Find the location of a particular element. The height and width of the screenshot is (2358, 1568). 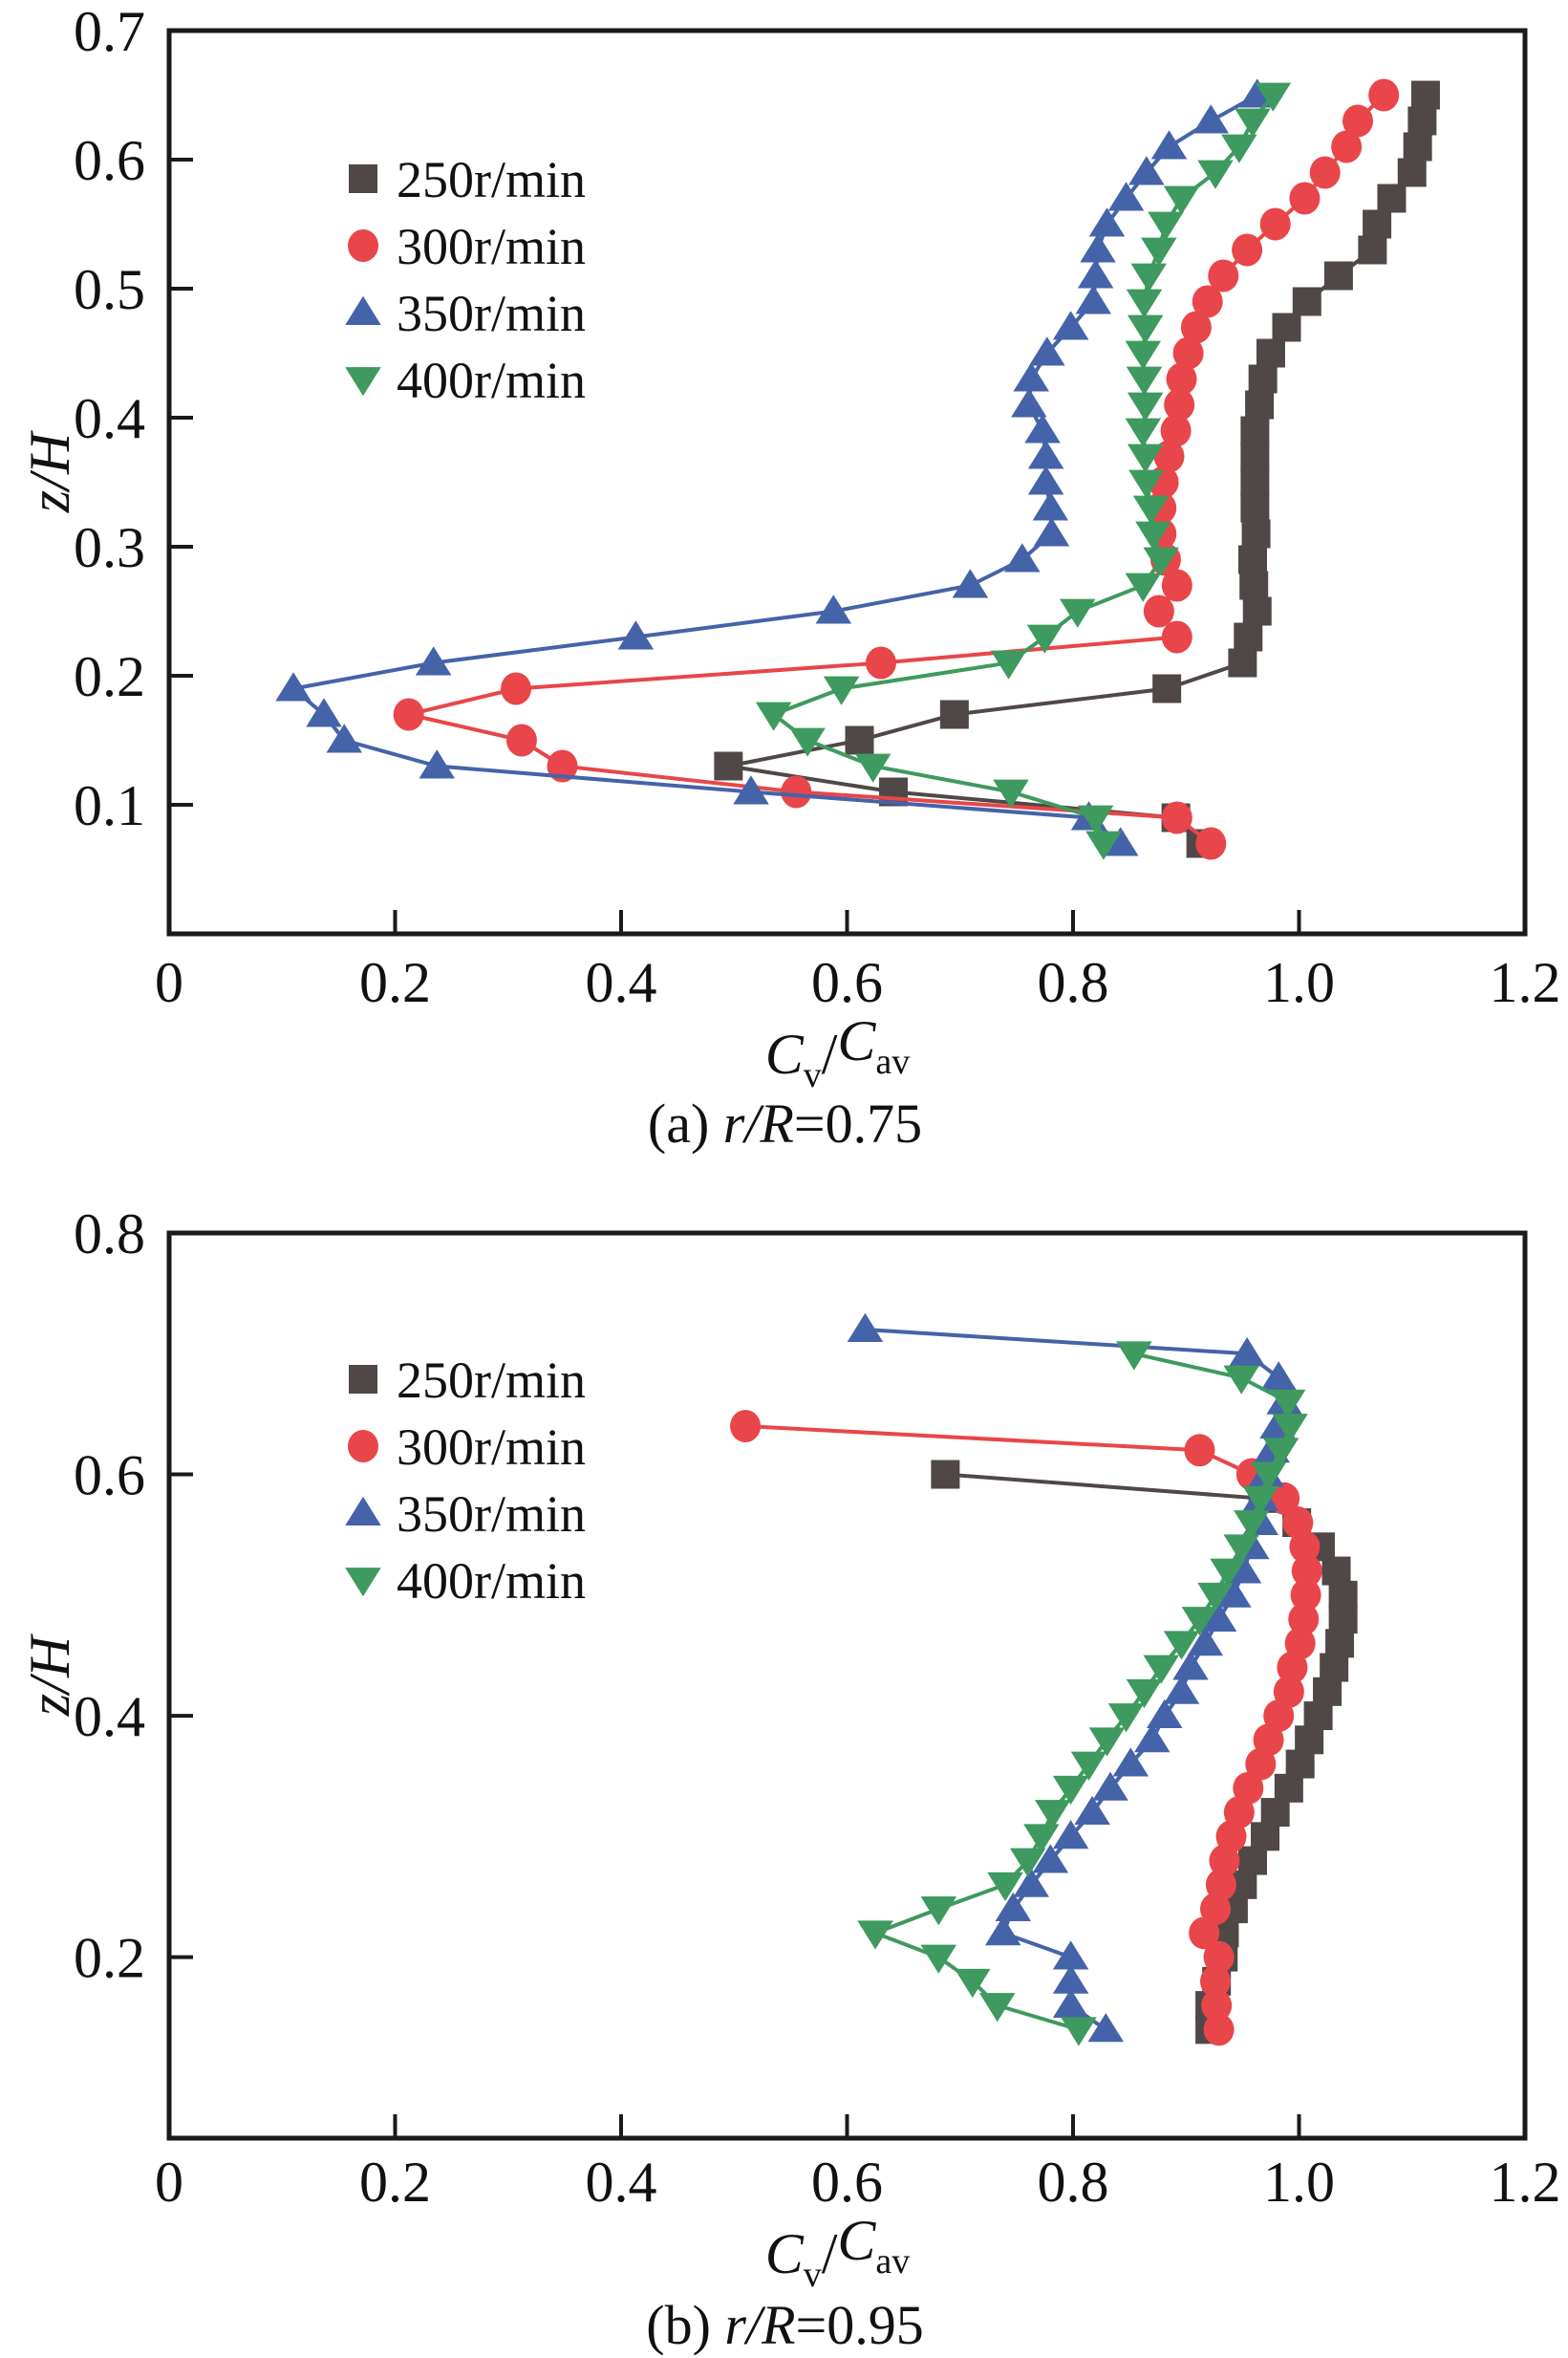

legend-marker-circle is located at coordinates (363, 1446).